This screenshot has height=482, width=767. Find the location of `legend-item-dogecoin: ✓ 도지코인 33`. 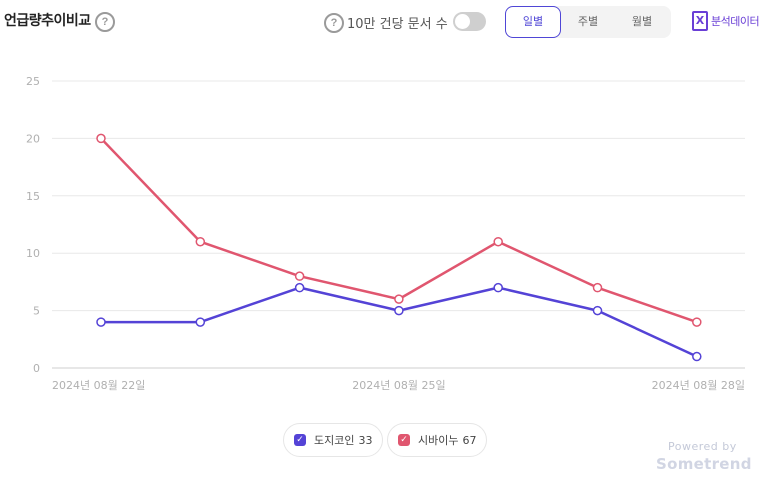

legend-item-dogecoin: ✓ 도지코인 33 is located at coordinates (333, 440).